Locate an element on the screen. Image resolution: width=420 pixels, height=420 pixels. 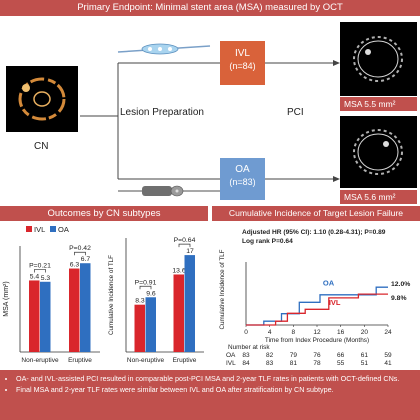
legend-swatch-oa is located at coordinates (53, 229).